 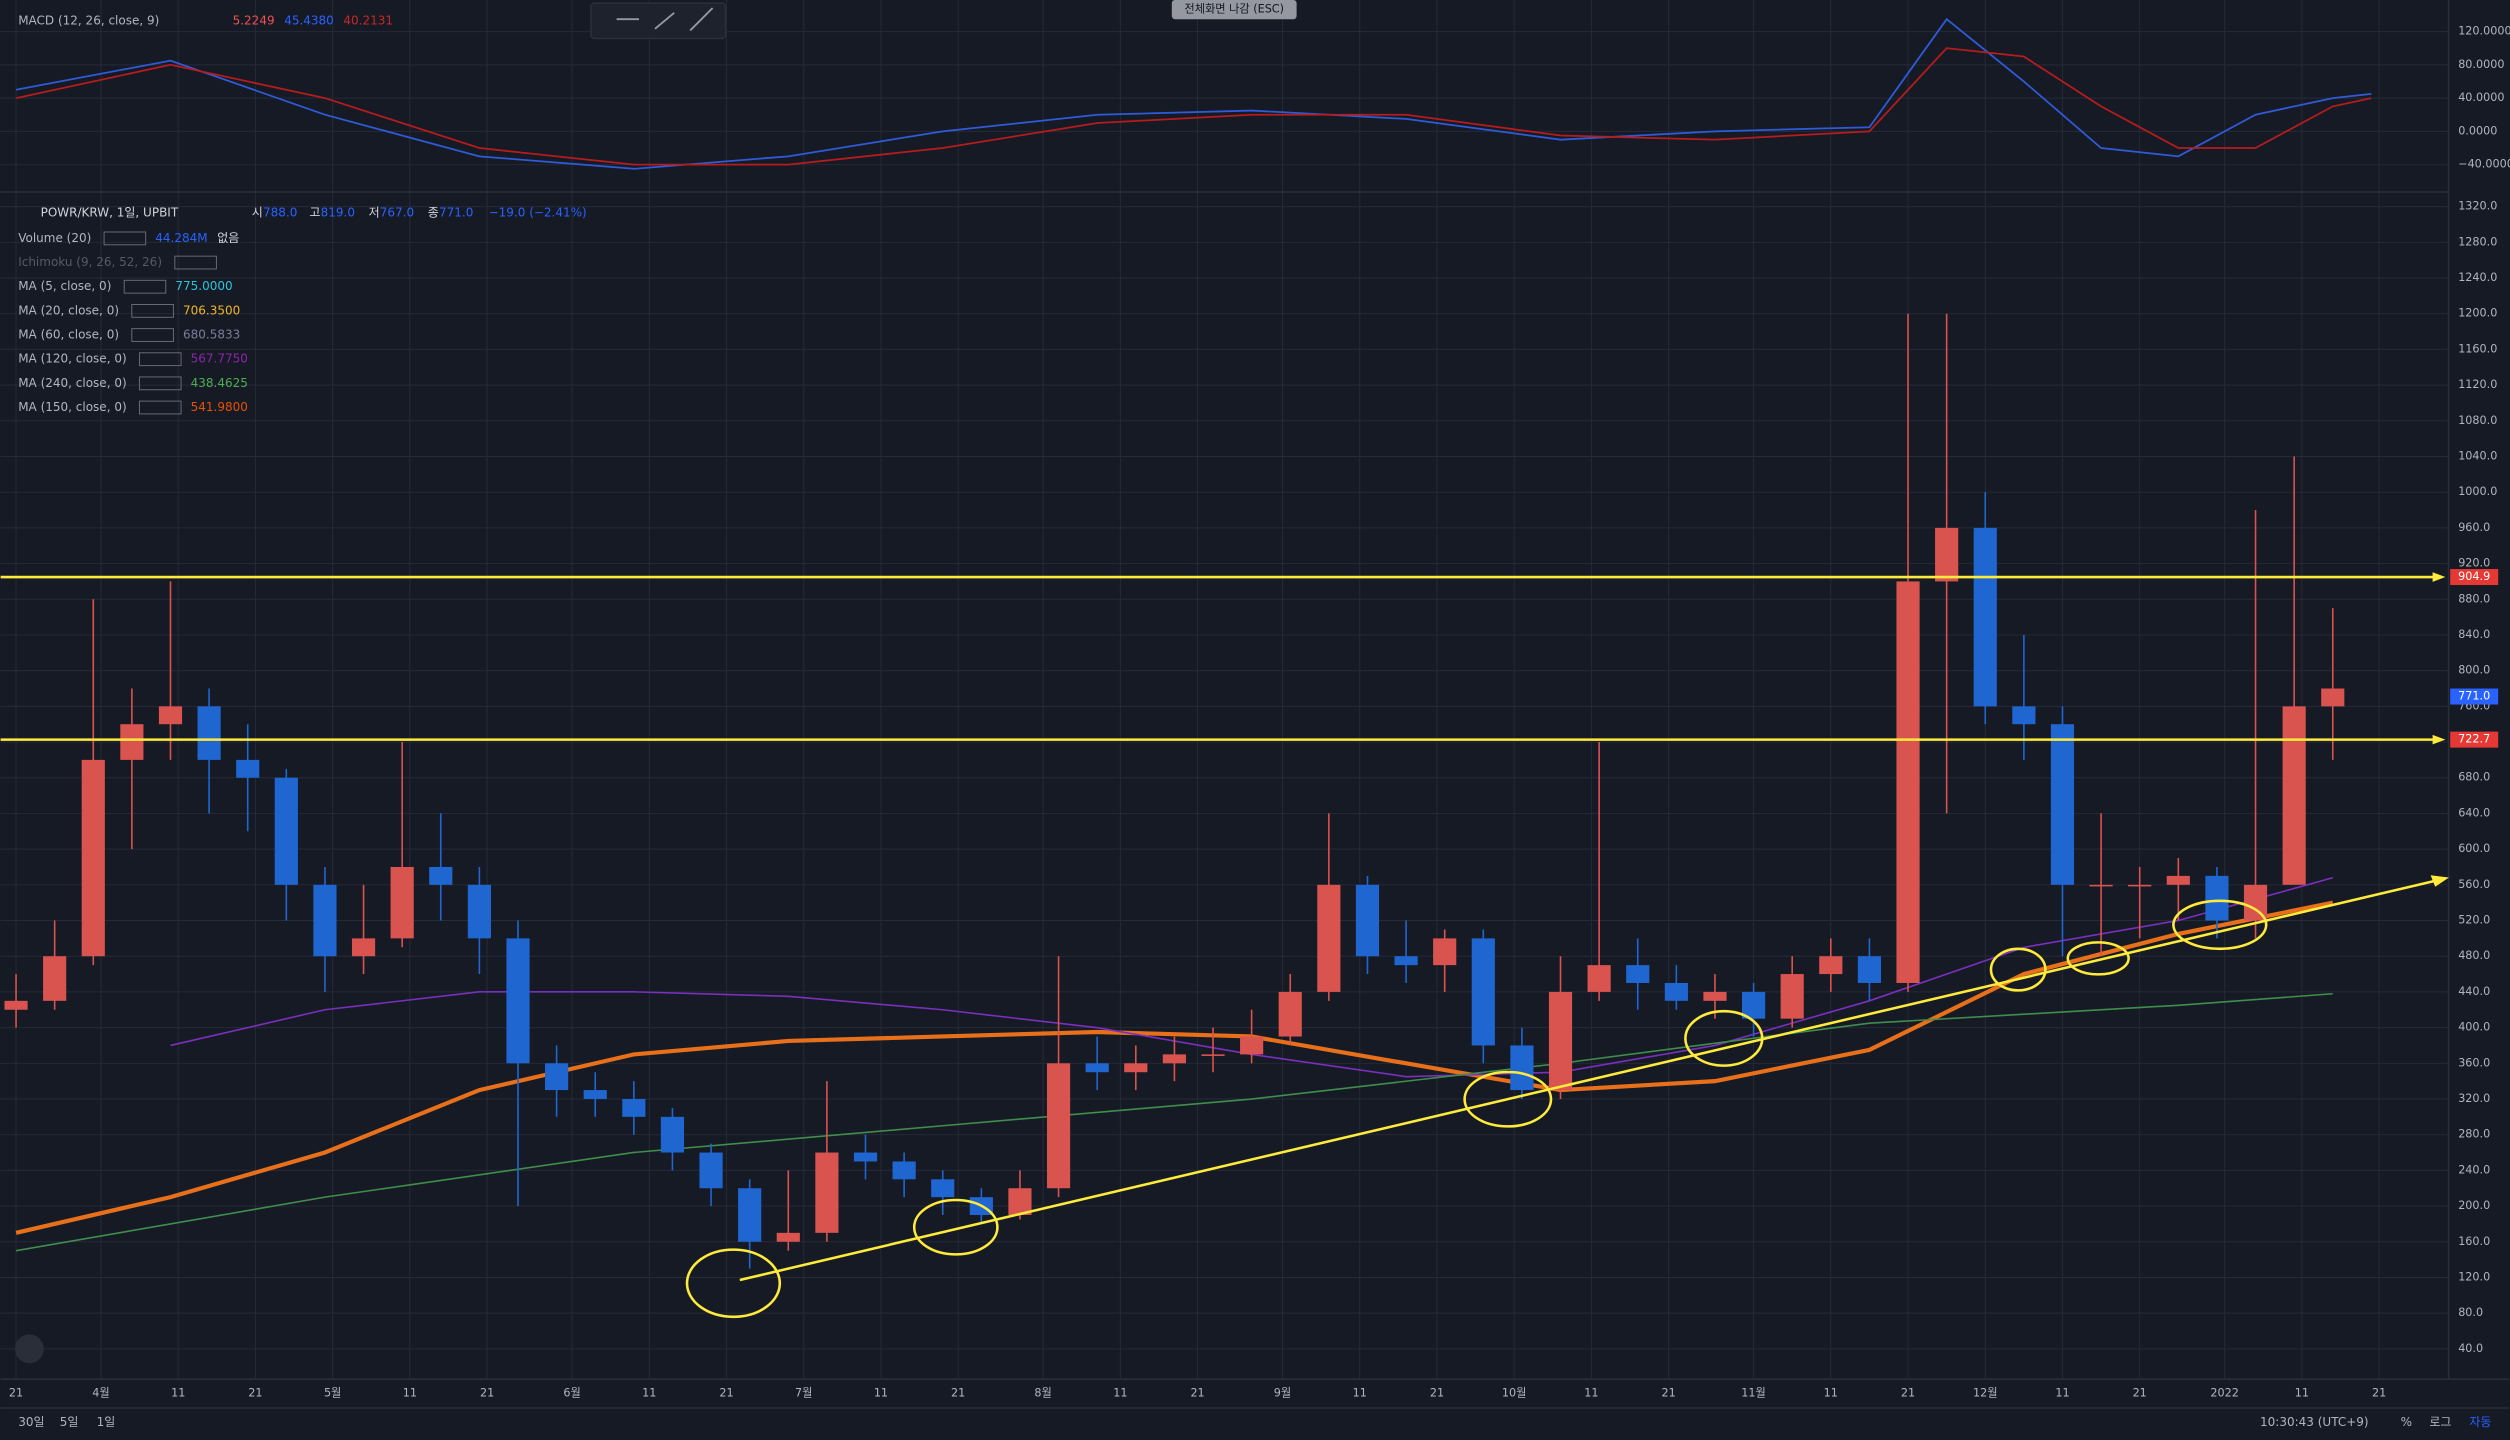 What do you see at coordinates (374, 212) in the screenshot?
I see `ohlc-label: 저` at bounding box center [374, 212].